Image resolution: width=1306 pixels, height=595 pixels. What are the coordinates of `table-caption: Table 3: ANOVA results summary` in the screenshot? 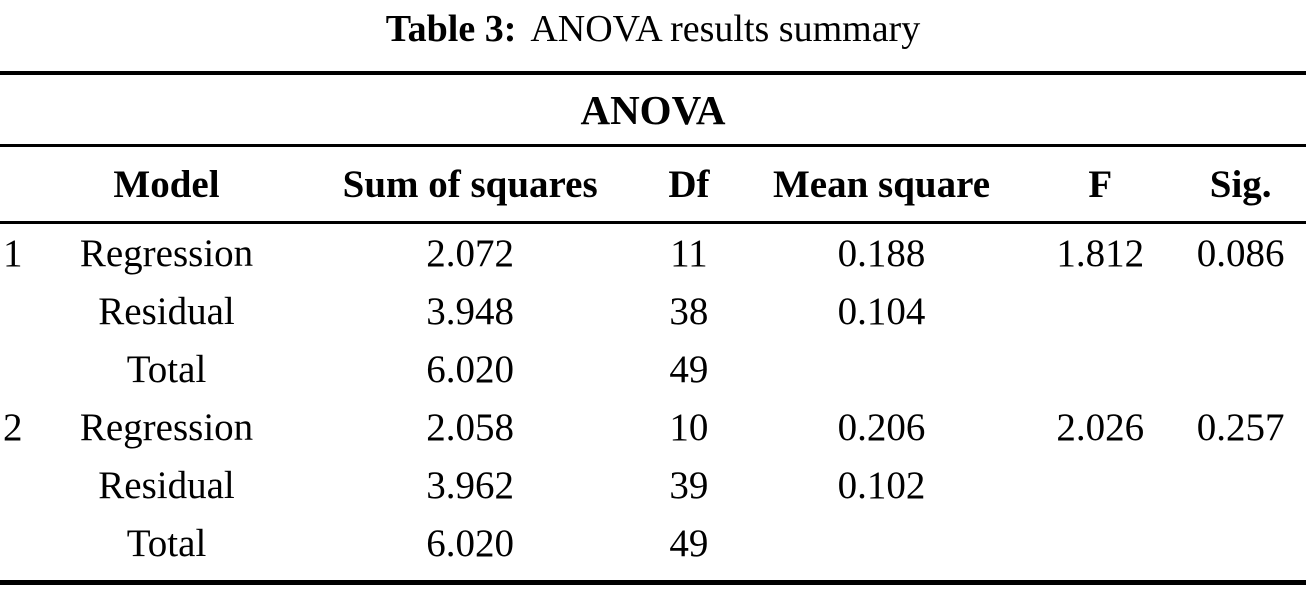 It's located at (653, 35).